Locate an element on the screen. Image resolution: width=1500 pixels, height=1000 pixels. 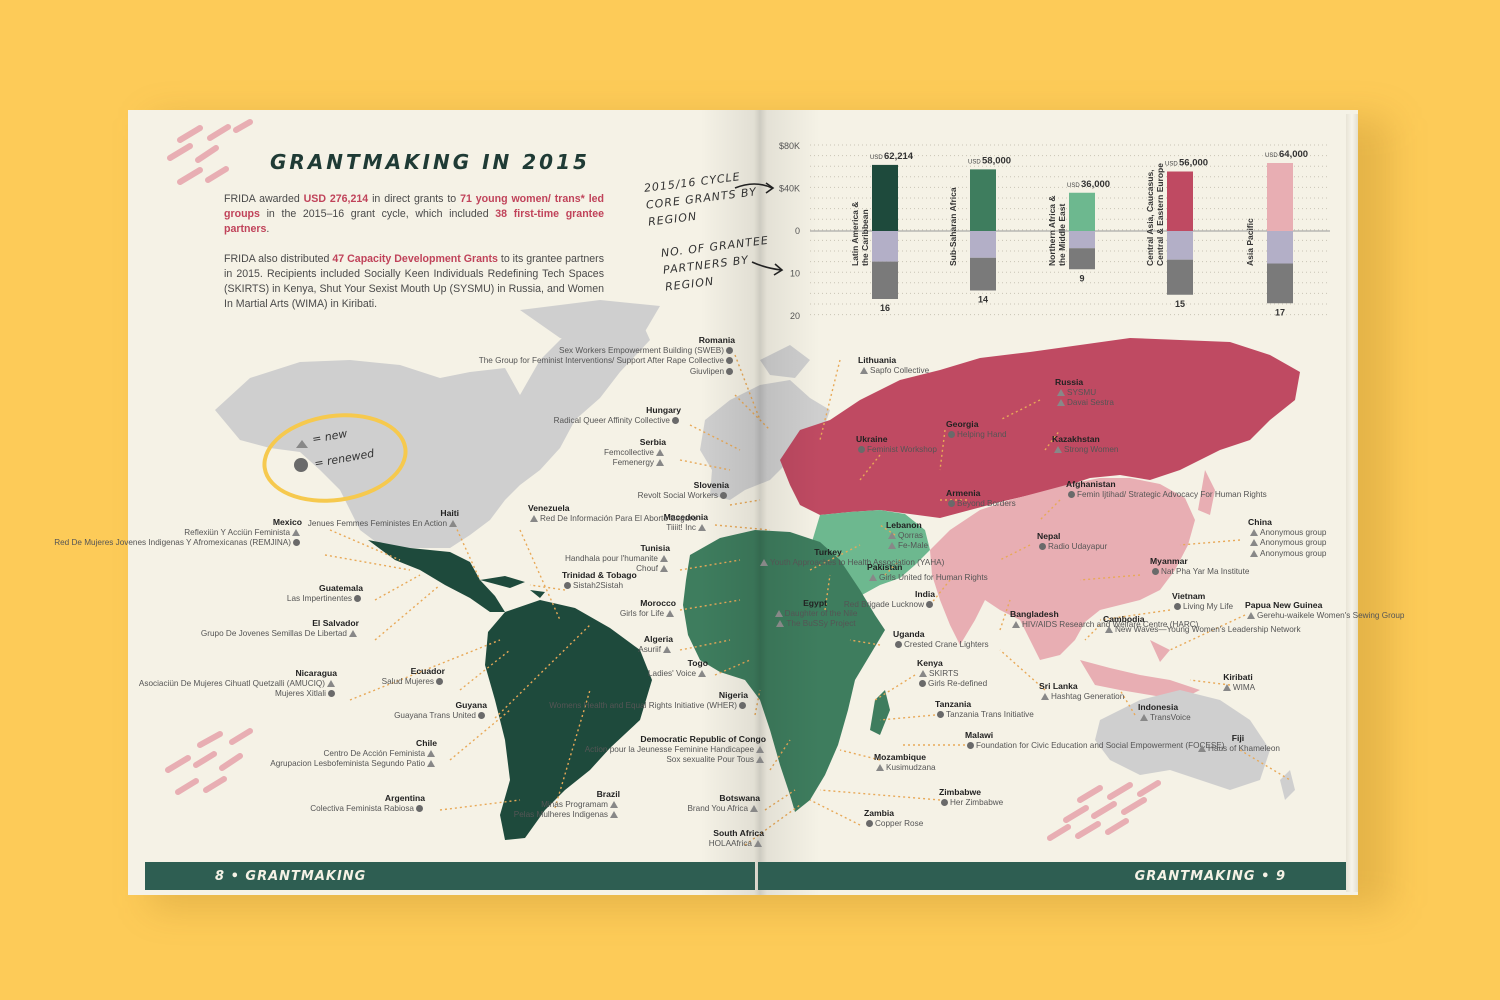
grantee-name: Copper Rose is located at coordinates (899, 823).